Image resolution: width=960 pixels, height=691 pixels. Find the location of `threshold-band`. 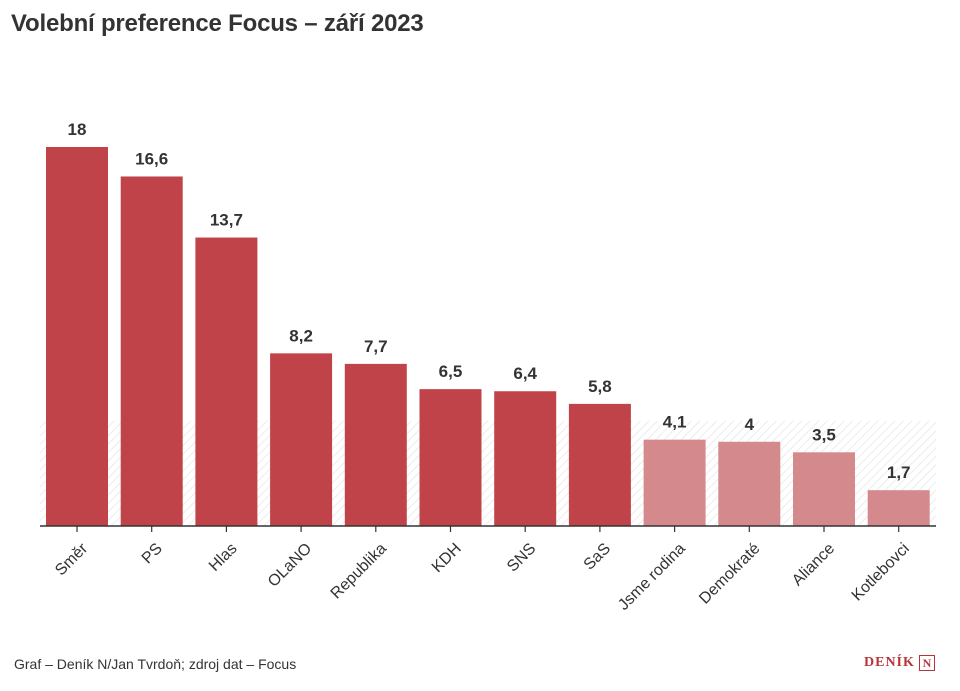

threshold-band is located at coordinates (488, 473).